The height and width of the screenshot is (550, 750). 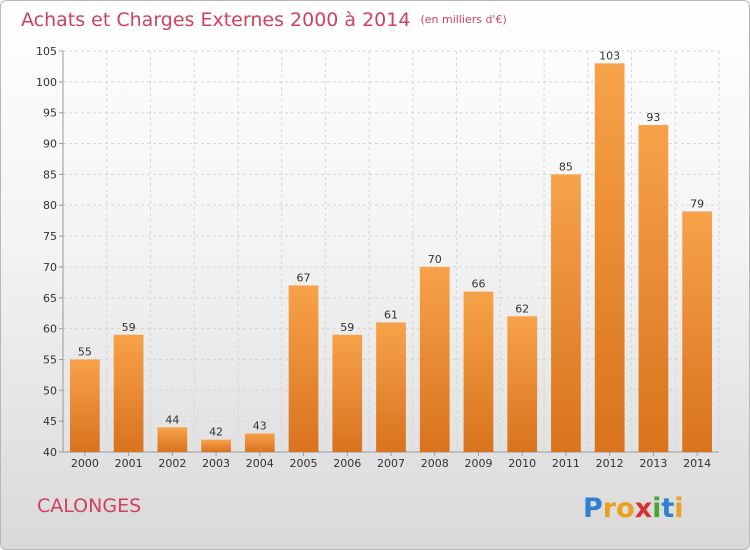 What do you see at coordinates (260, 463) in the screenshot?
I see `x-tick-label: 2004` at bounding box center [260, 463].